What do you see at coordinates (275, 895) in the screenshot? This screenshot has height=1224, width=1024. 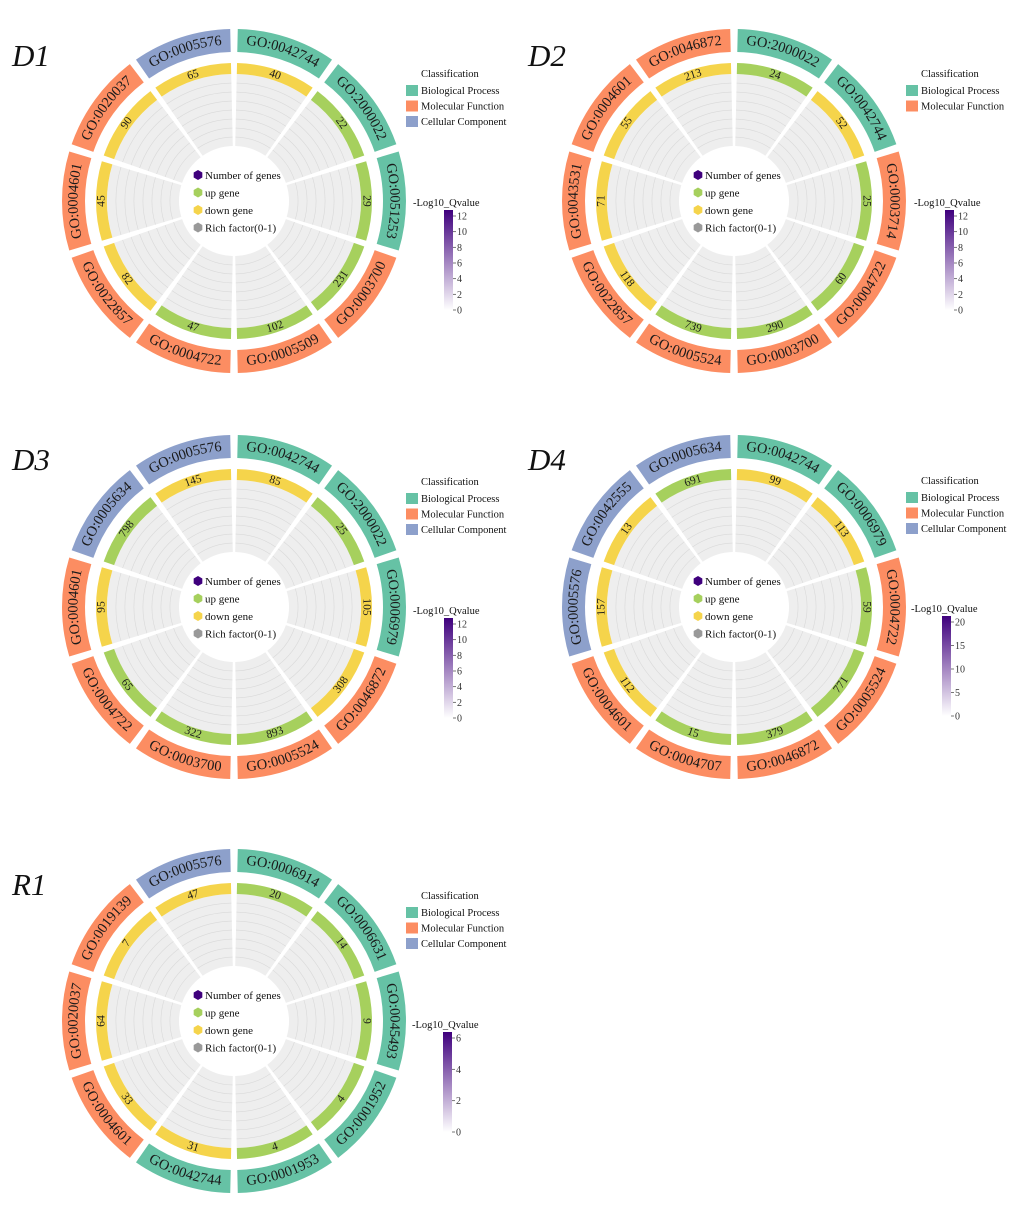 I see `gene-count-label: 20` at bounding box center [275, 895].